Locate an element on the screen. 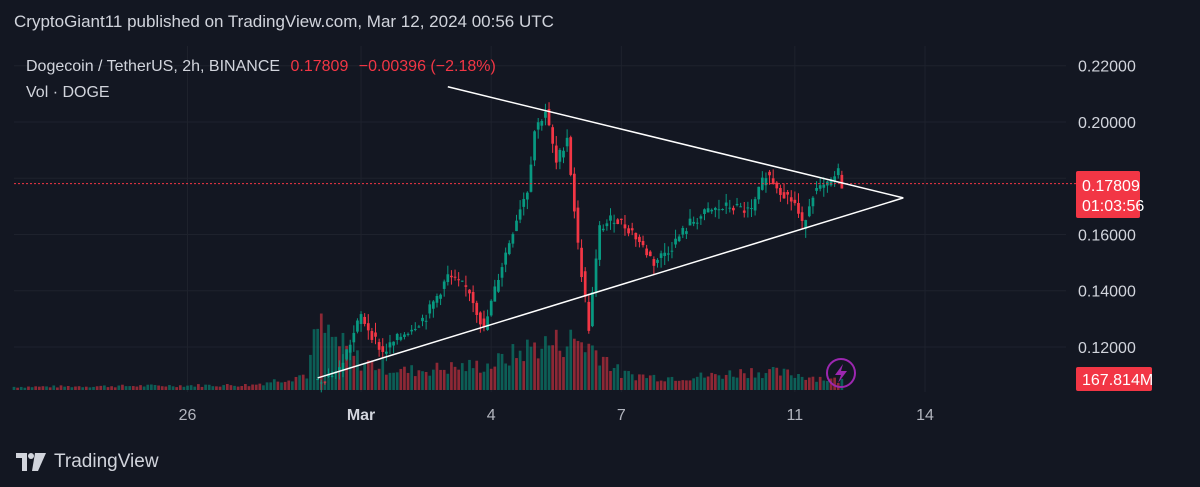  legend-volume: Vol · DOGE is located at coordinates (68, 92).